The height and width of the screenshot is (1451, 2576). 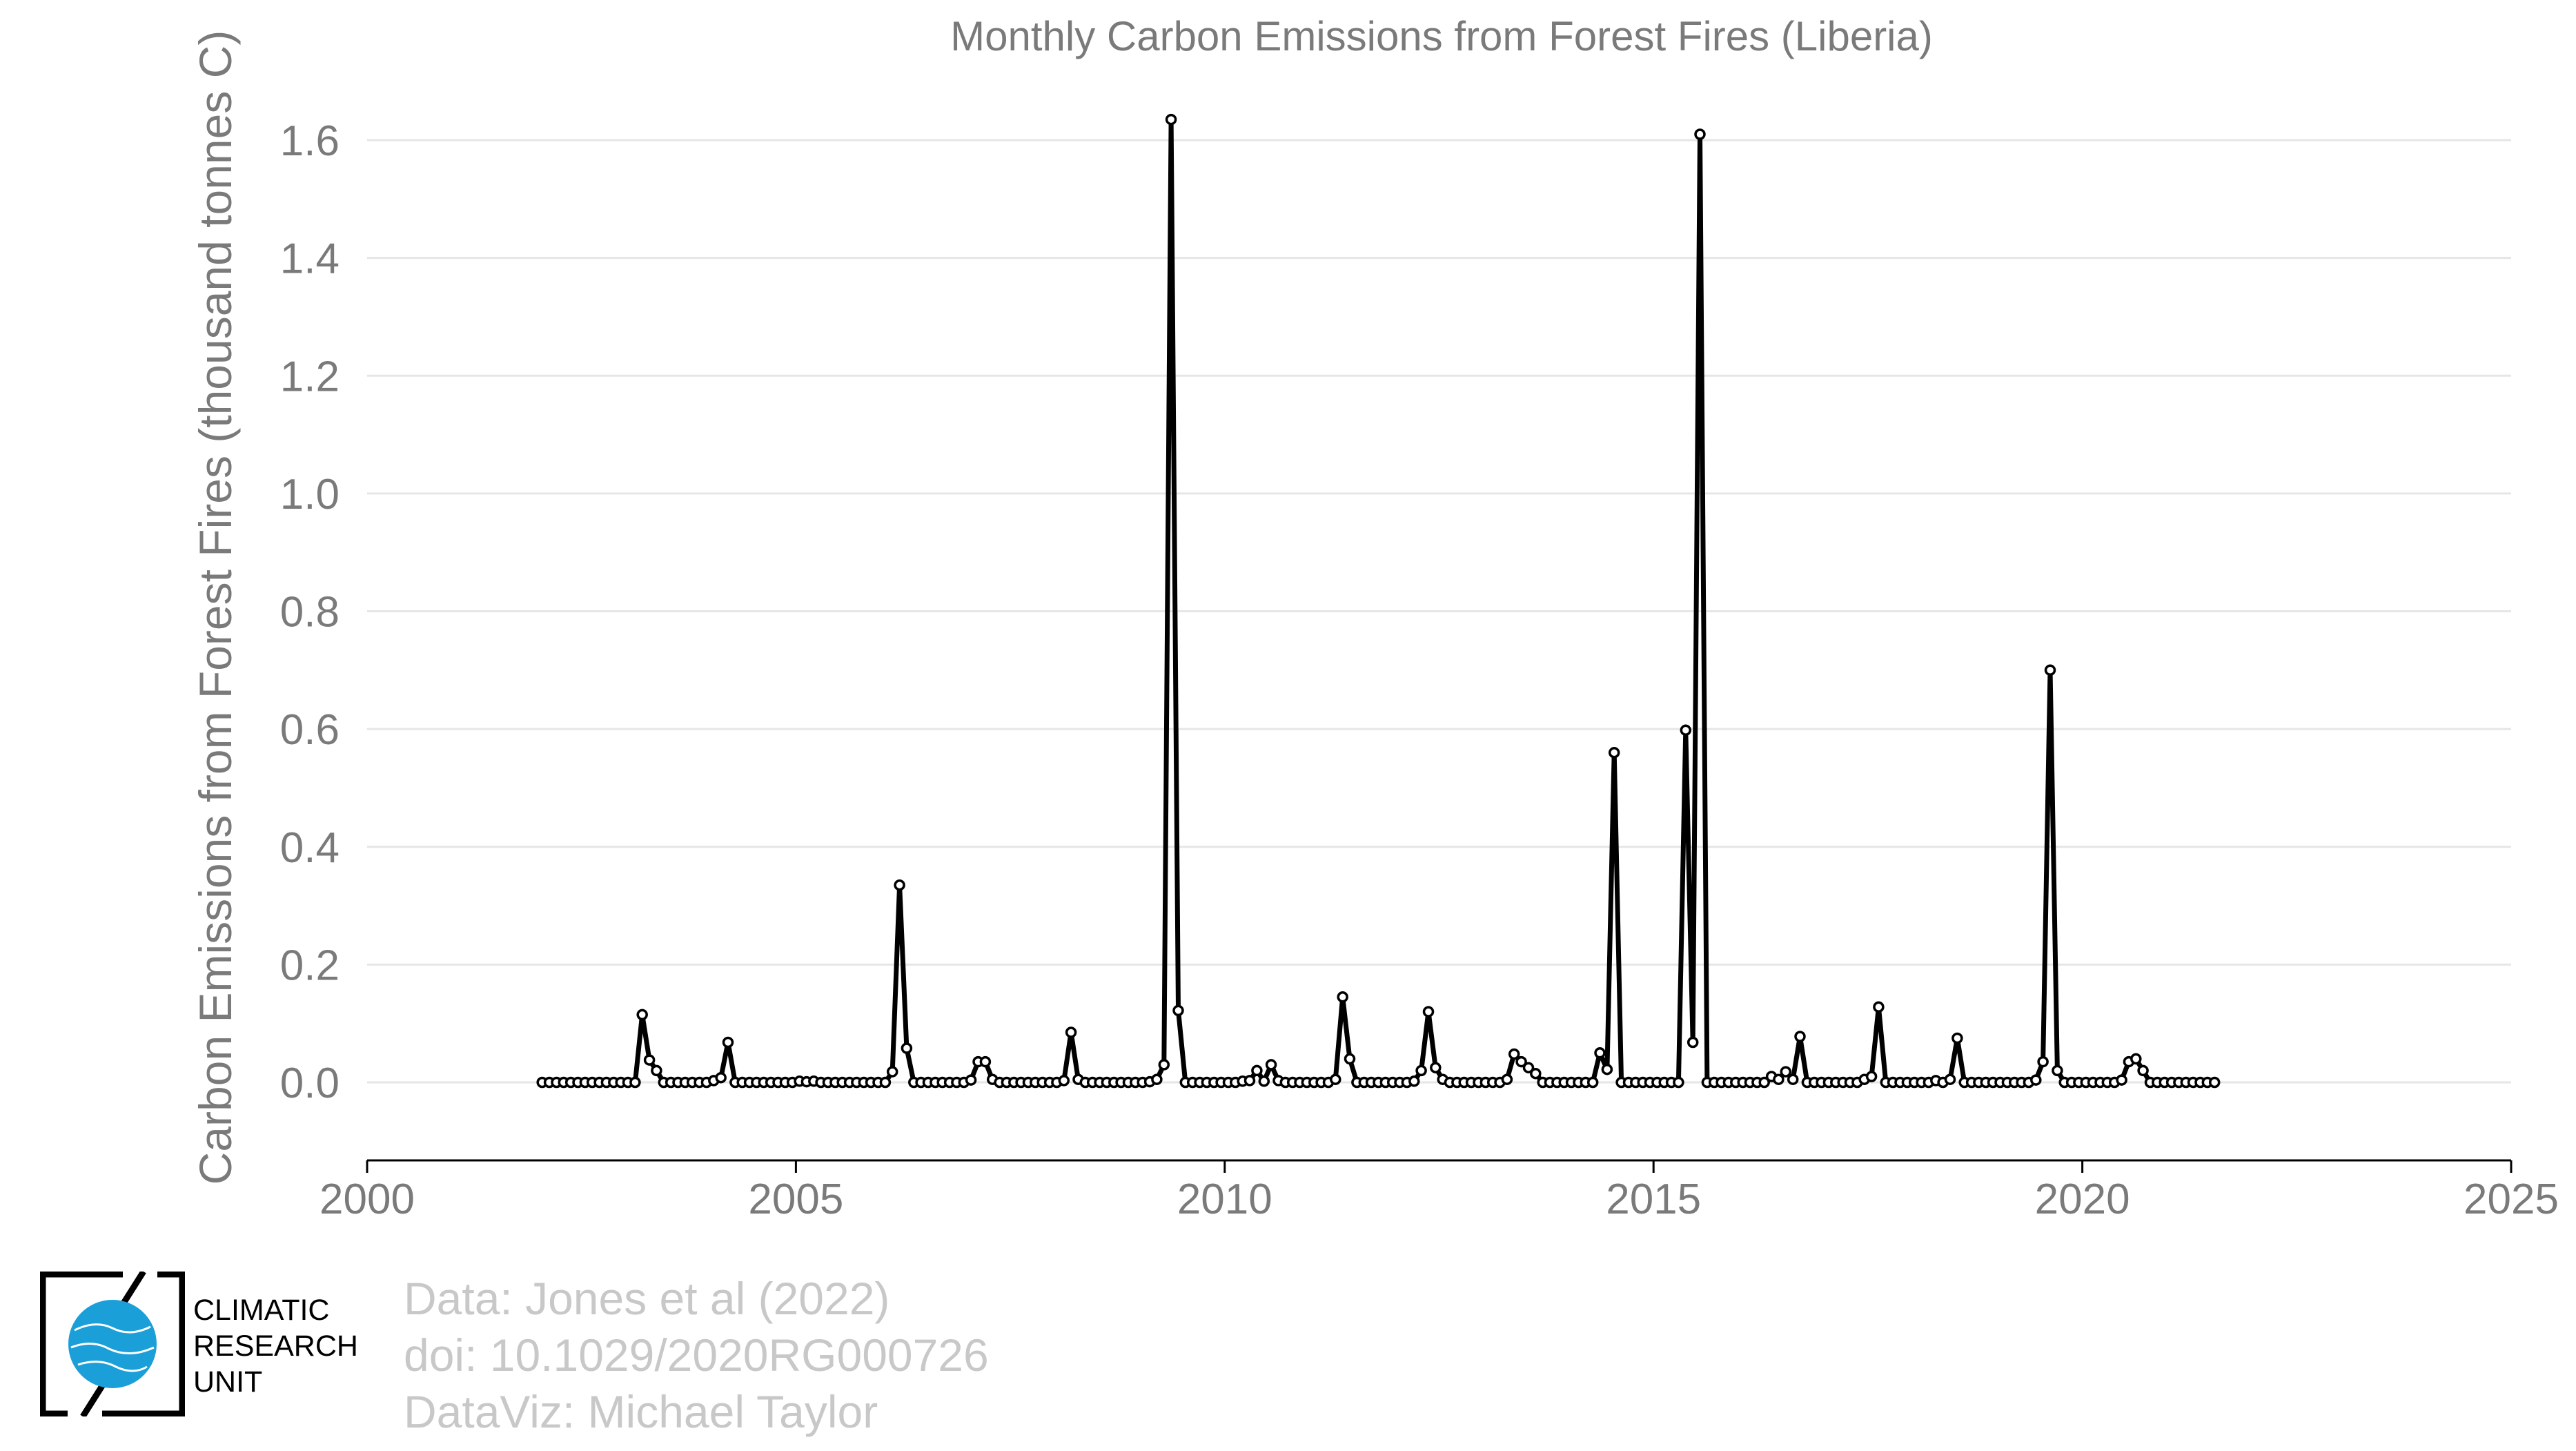 What do you see at coordinates (310, 259) in the screenshot?
I see `y-tick-label: 1.4` at bounding box center [310, 259].